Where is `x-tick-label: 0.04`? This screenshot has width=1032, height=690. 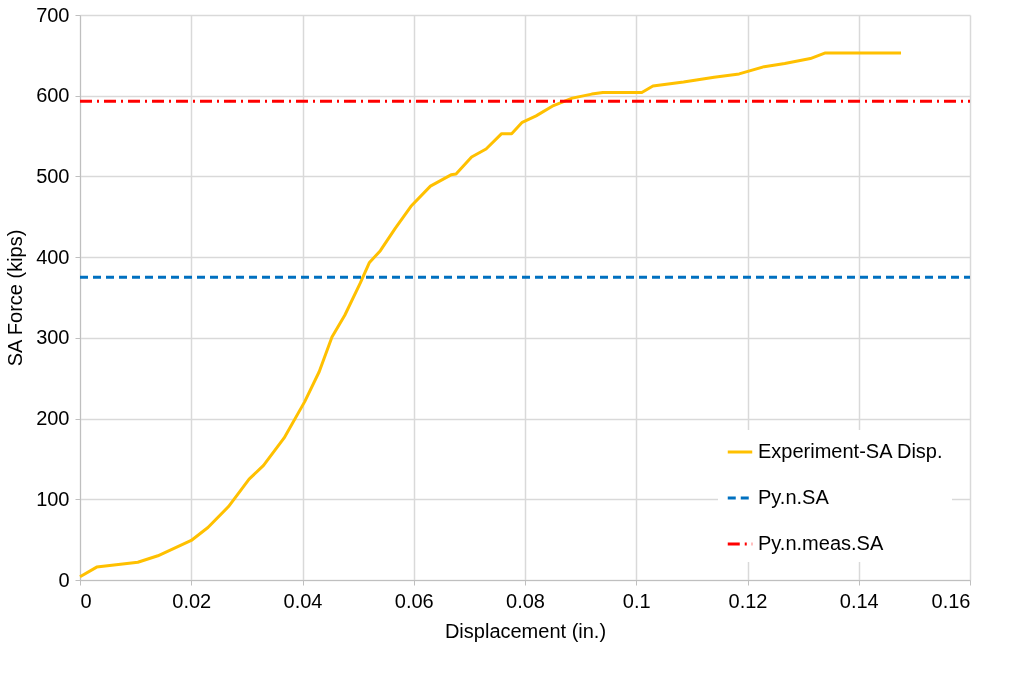 x-tick-label: 0.04 is located at coordinates (303, 600).